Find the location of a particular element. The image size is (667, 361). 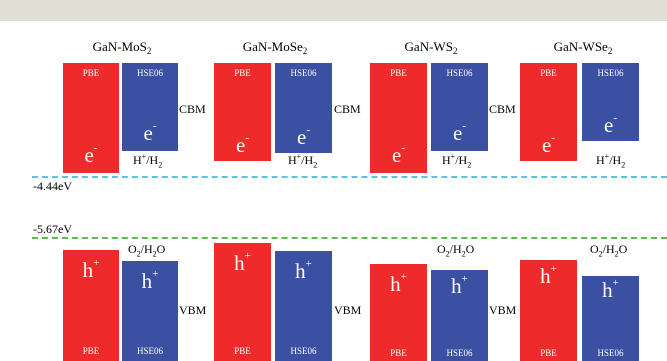

cbm-pbe-bar-gan-wse2: PBE e- is located at coordinates (548, 112).